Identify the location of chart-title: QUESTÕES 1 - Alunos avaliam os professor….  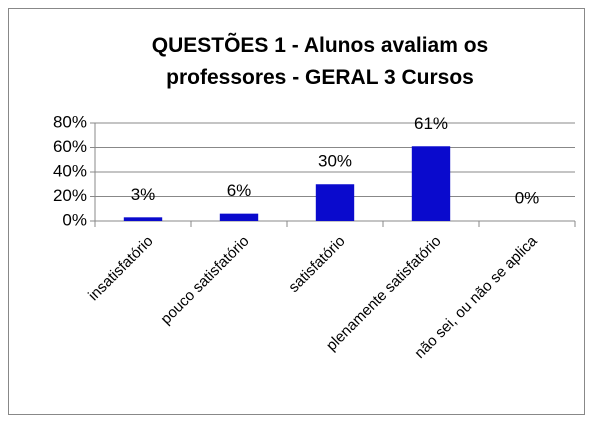
(320, 61).